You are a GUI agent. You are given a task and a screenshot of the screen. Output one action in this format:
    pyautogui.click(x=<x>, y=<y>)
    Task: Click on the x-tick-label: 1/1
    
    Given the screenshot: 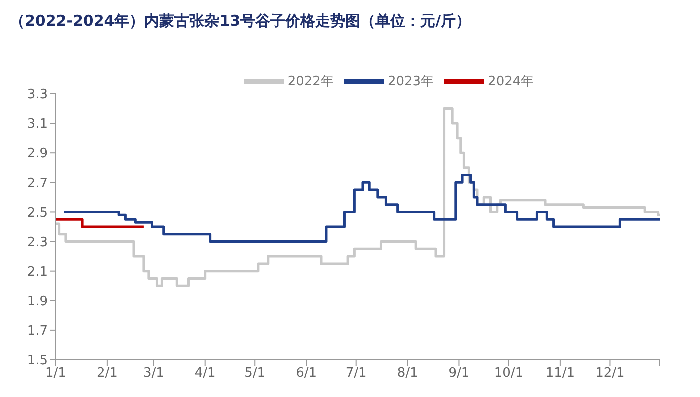 What is the action you would take?
    pyautogui.click(x=56, y=374)
    